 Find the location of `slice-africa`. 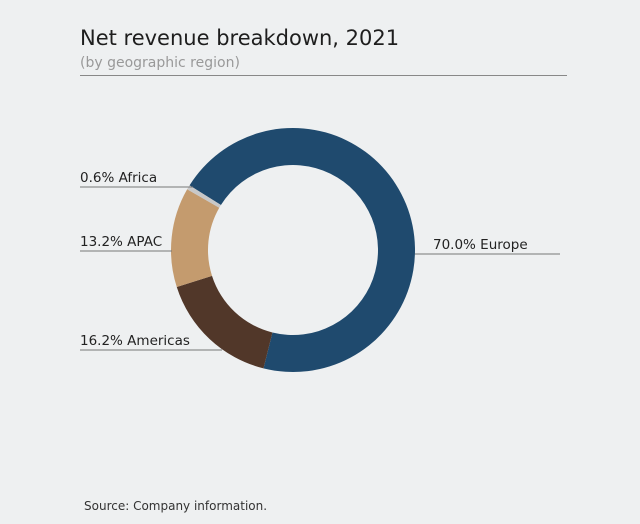

slice-africa is located at coordinates (204, 196).